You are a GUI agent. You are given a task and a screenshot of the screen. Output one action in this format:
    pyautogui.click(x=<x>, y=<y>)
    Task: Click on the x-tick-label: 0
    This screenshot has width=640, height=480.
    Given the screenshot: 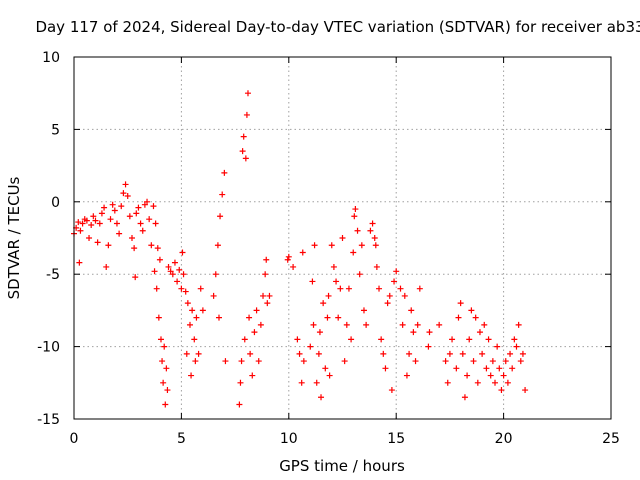 What is the action you would take?
    pyautogui.click(x=74, y=439)
    